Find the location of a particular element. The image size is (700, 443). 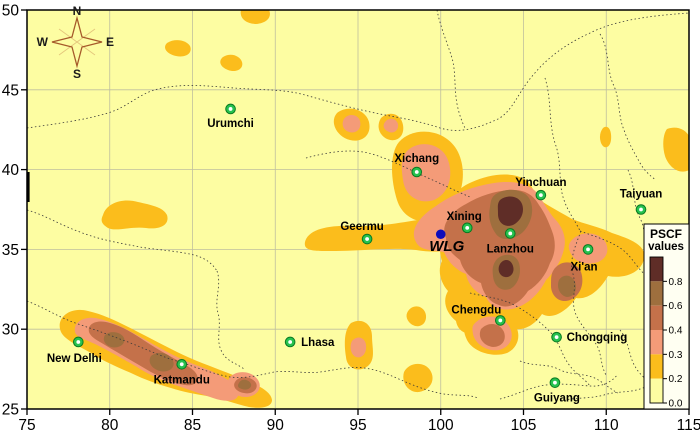

city-lhasa: Lhasa is located at coordinates (309, 342).